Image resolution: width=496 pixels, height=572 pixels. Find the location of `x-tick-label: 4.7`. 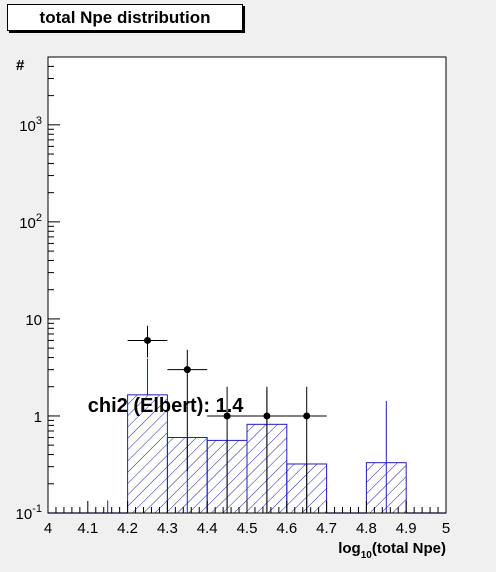

x-tick-label: 4.7 is located at coordinates (326, 528).